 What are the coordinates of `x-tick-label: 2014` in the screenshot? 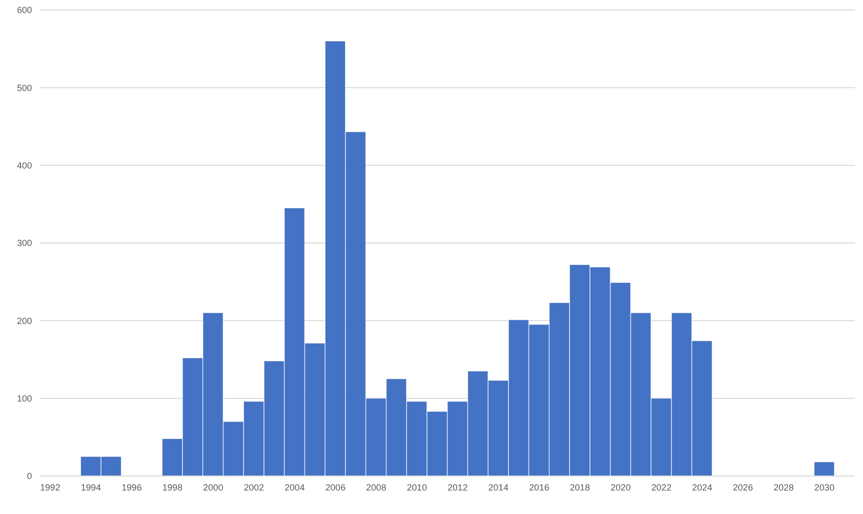 It's located at (498, 487).